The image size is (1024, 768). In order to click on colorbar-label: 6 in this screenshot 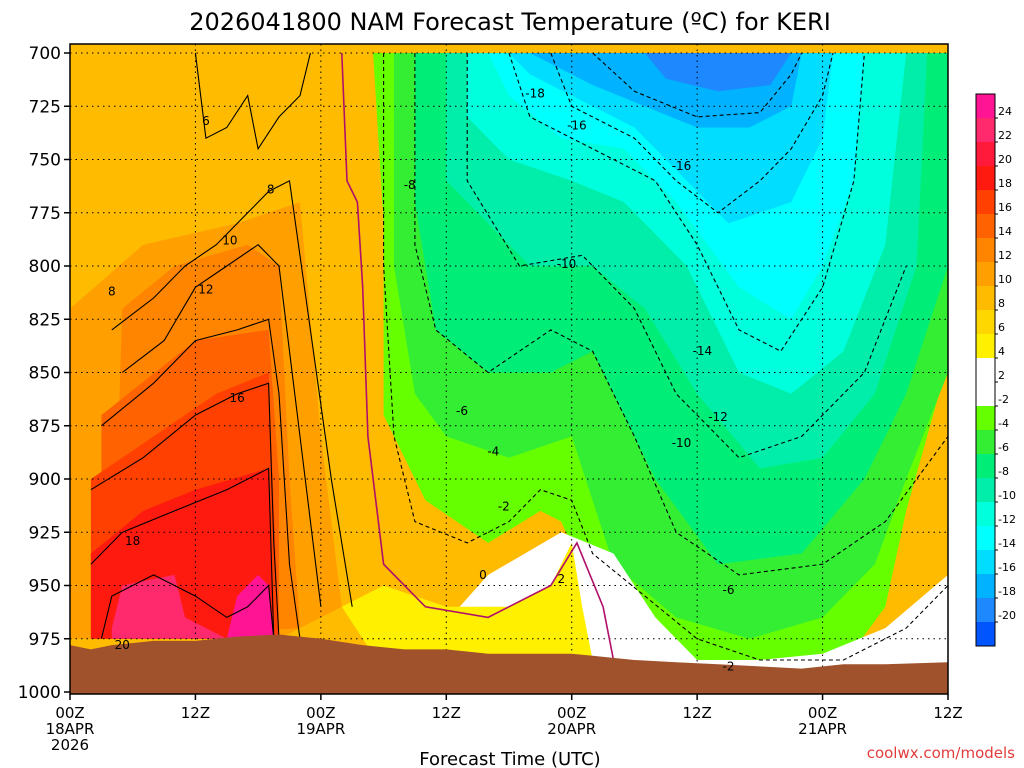, I will do `click(1001, 327)`.